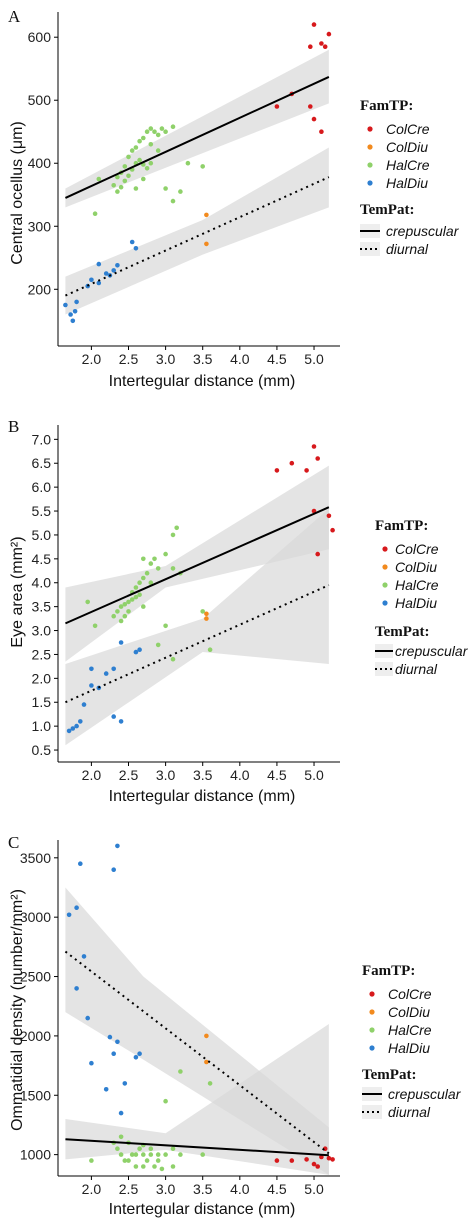 Image resolution: width=474 pixels, height=1223 pixels. Describe the element at coordinates (197, 231) in the screenshot. I see `confidence-band-diurnal` at that location.